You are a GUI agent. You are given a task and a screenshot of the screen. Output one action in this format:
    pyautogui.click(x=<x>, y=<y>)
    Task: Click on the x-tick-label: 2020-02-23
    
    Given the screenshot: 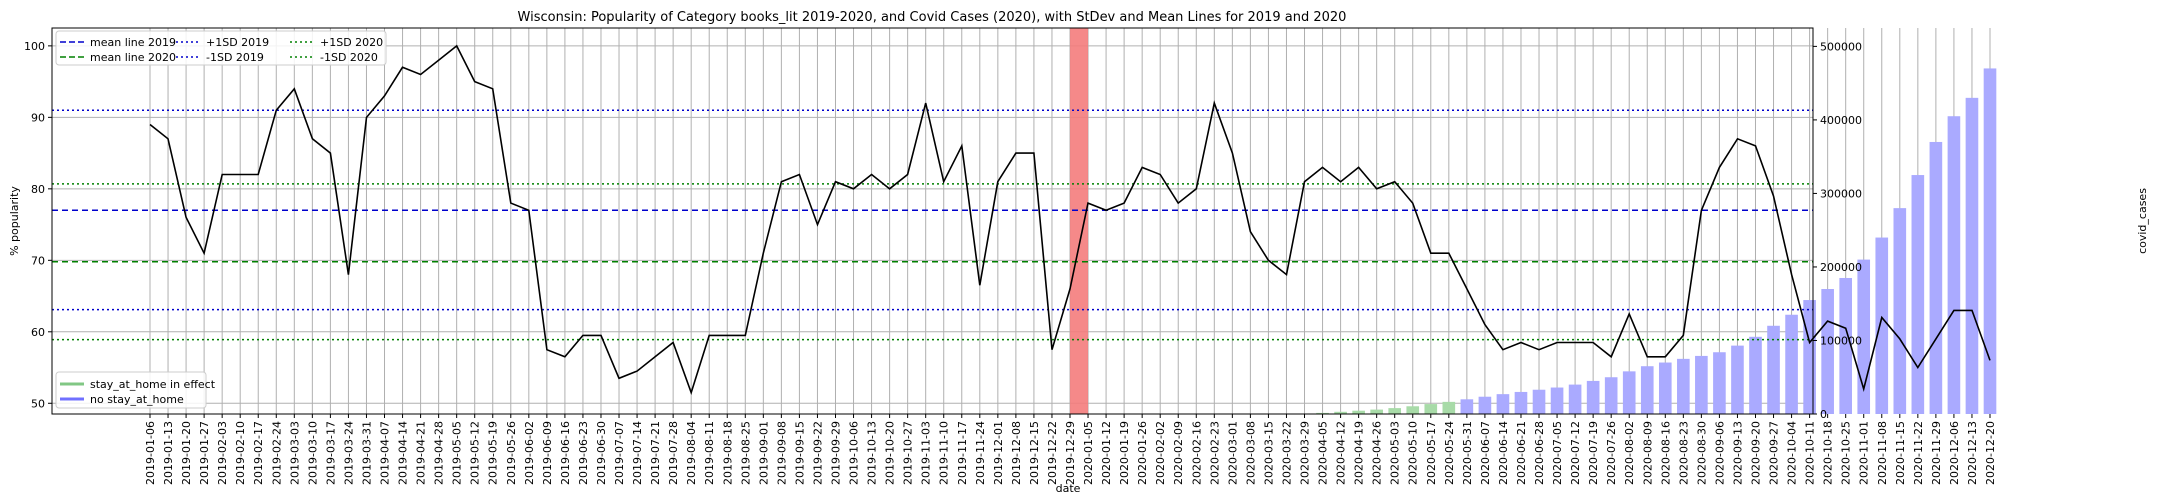 What is the action you would take?
    pyautogui.click(x=1214, y=453)
    